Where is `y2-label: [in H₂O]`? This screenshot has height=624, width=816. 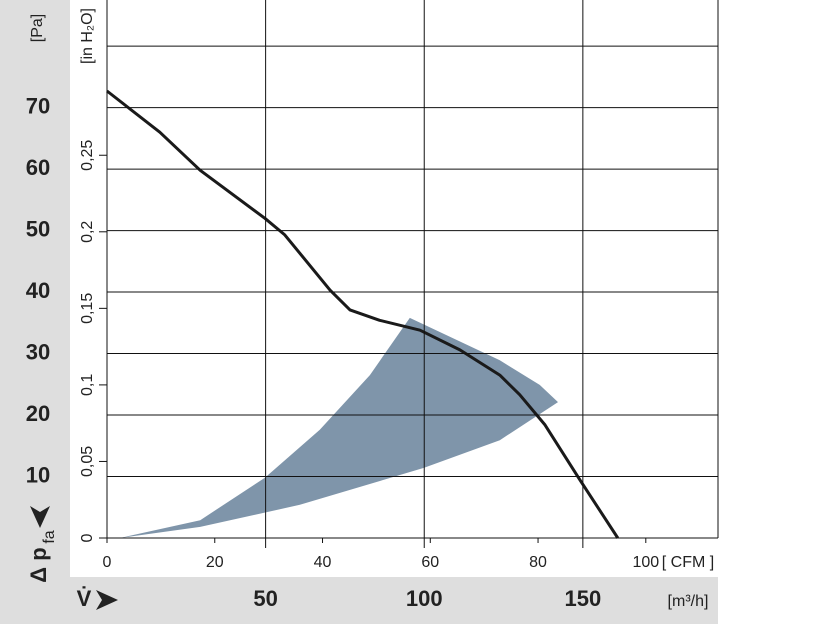 y2-label: [in H₂O] is located at coordinates (87, 36).